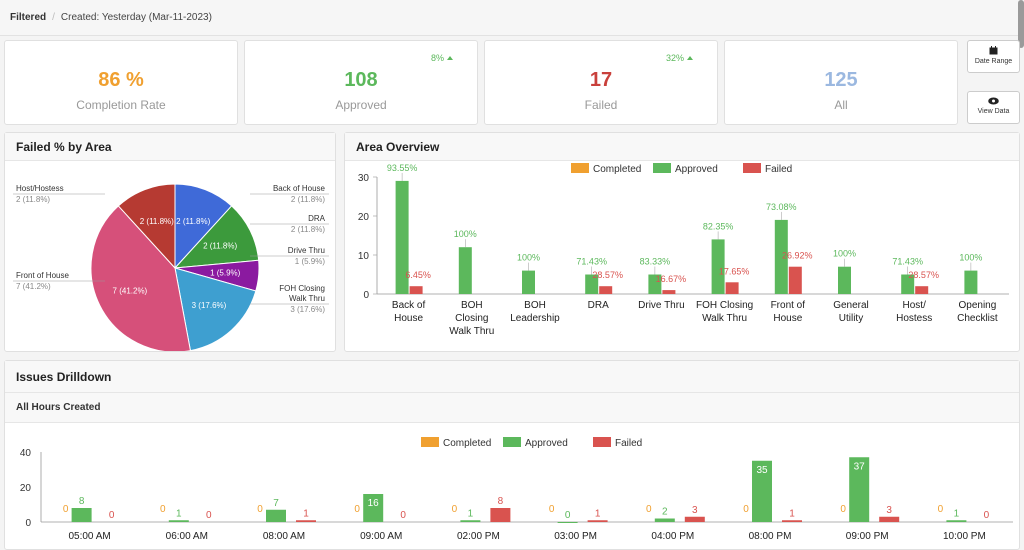 The image size is (1024, 550). Describe the element at coordinates (307, 298) in the screenshot. I see `pie-outer-label: Walk Thru` at that location.